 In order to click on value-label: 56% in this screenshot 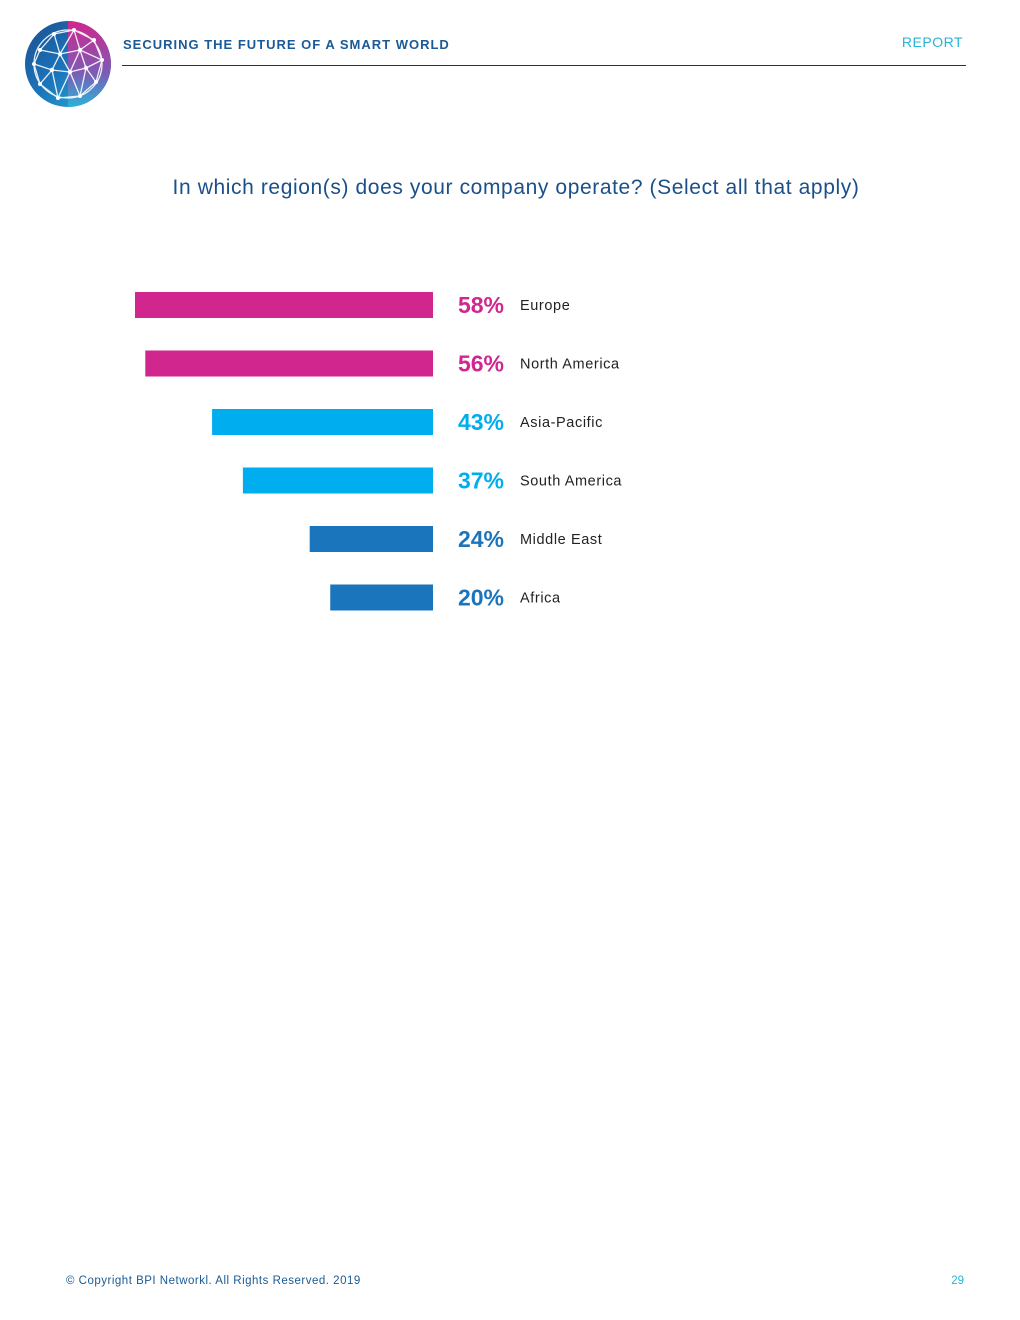, I will do `click(481, 364)`.